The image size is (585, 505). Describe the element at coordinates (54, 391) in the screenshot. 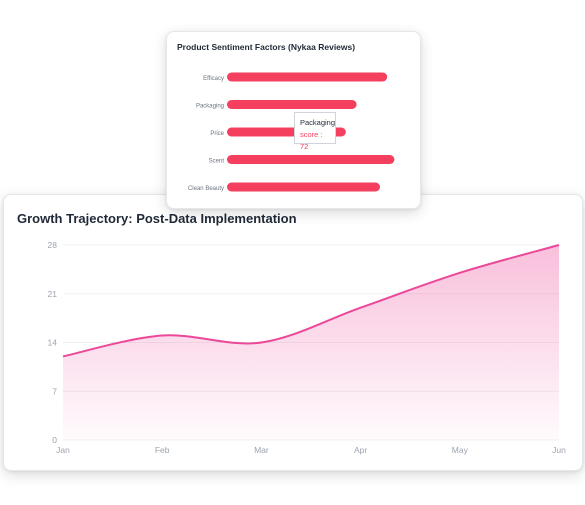

I see `y-tick-label: 7` at that location.